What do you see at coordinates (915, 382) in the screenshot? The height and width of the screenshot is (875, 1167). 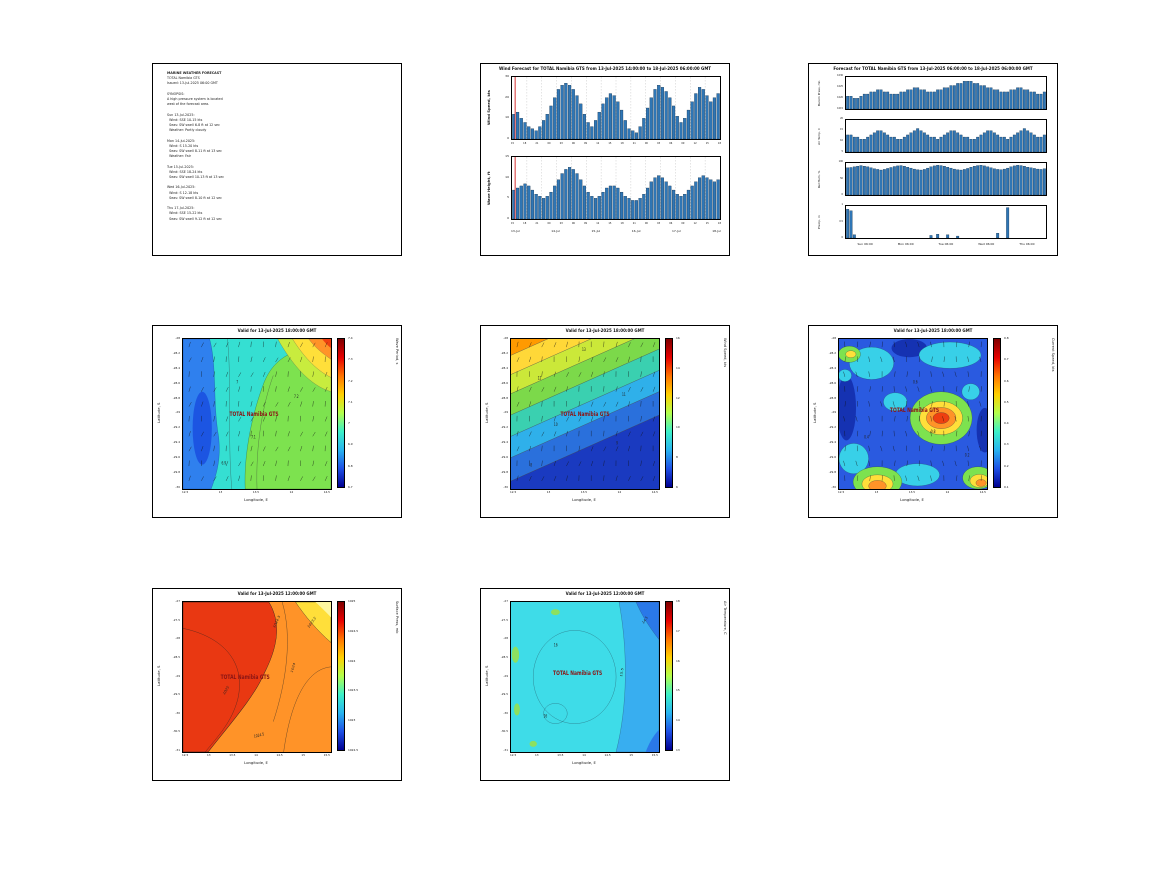 I see `contour-value: 0.6` at bounding box center [915, 382].